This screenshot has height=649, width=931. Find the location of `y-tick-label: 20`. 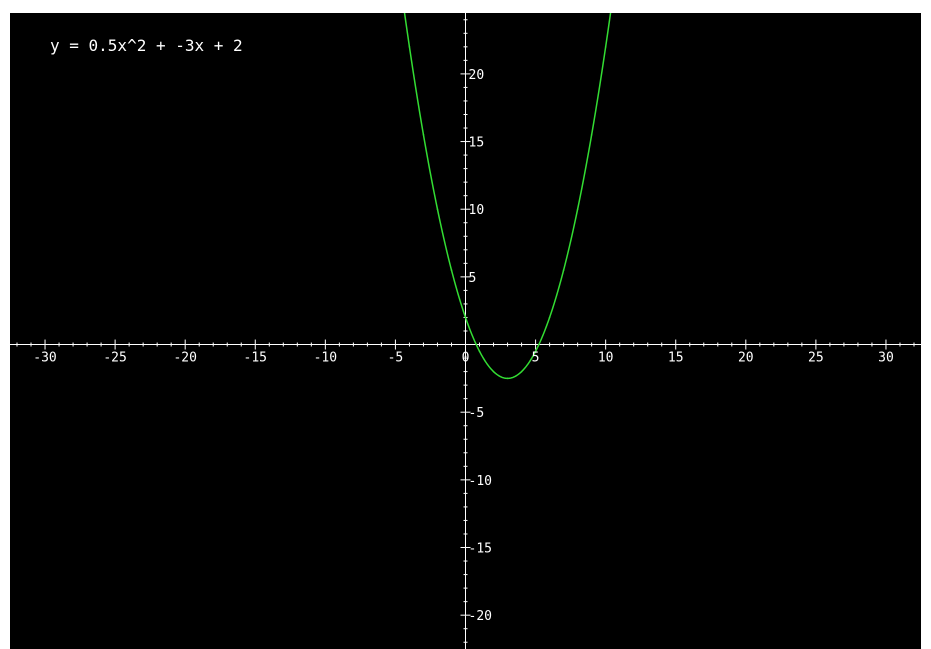

y-tick-label: 20 is located at coordinates (477, 75).